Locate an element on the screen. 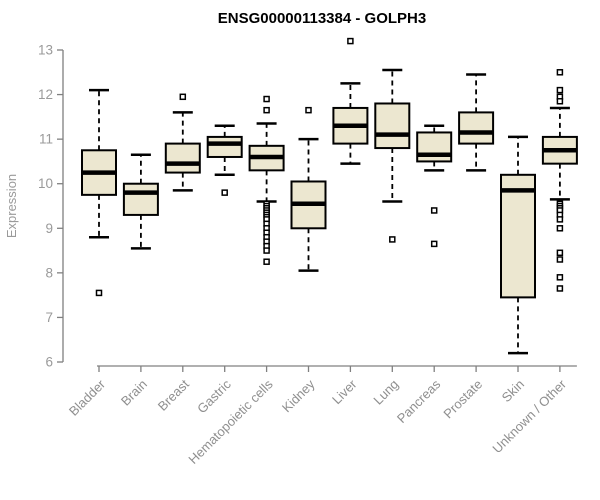 Image resolution: width=600 pixels, height=500 pixels. y-axis-label: Expression is located at coordinates (11, 206).